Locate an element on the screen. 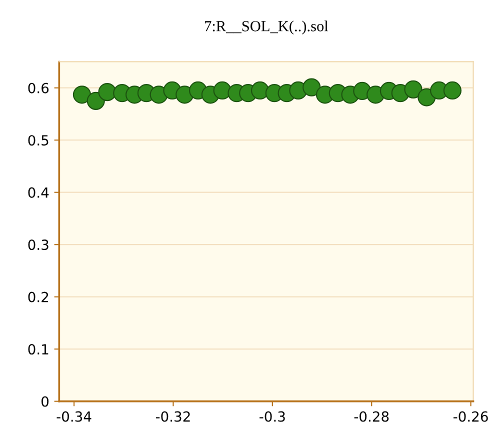 The image size is (493, 441). y-tick-label: 0.4 is located at coordinates (38, 192).